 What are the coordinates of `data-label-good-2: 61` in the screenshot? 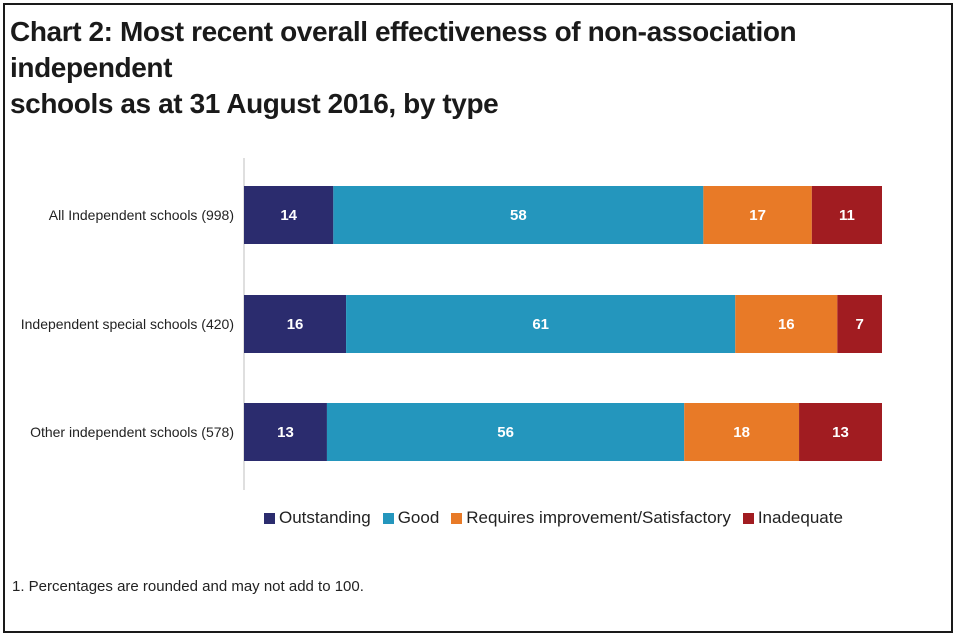 It's located at (540, 324).